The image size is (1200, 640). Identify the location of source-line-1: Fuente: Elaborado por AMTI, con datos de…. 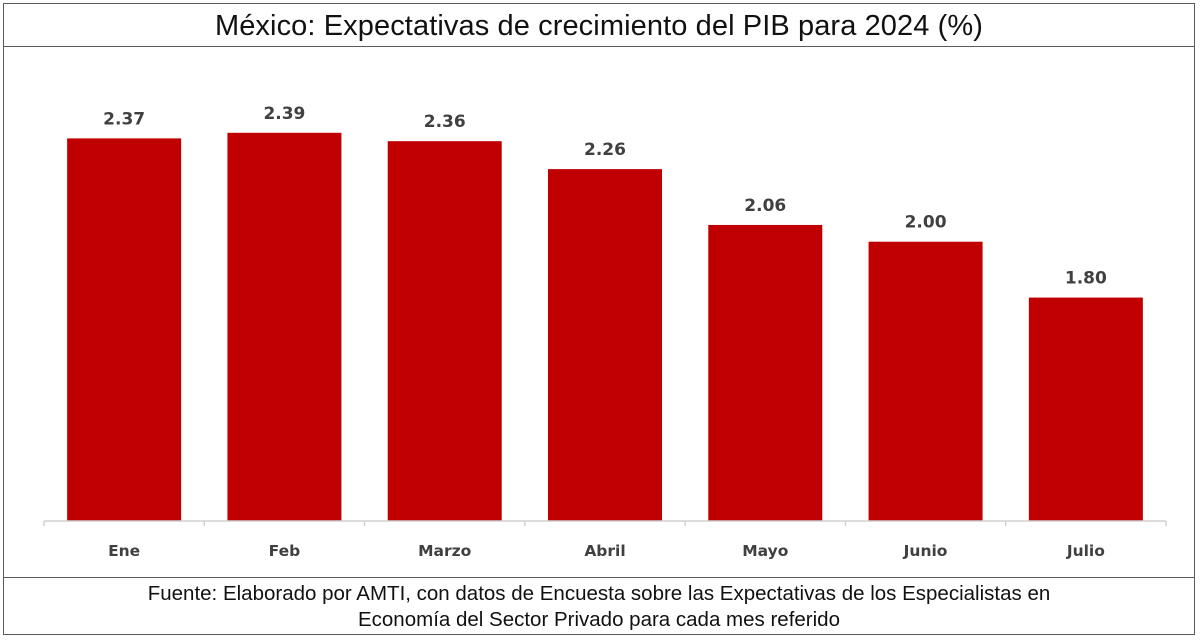
(599, 593).